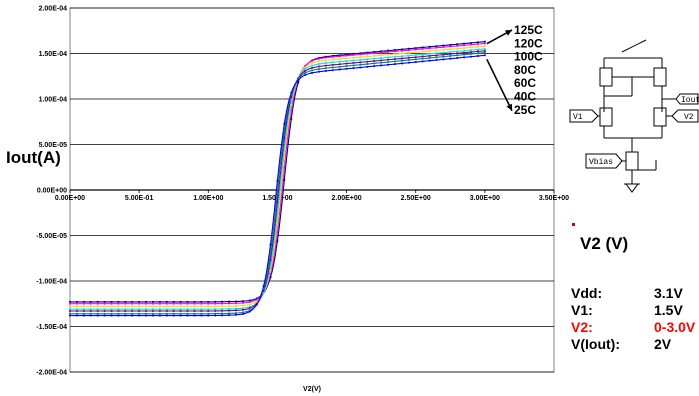 The image size is (699, 396). What do you see at coordinates (51, 282) in the screenshot?
I see `y-tick-label: -1.00E-04` at bounding box center [51, 282].